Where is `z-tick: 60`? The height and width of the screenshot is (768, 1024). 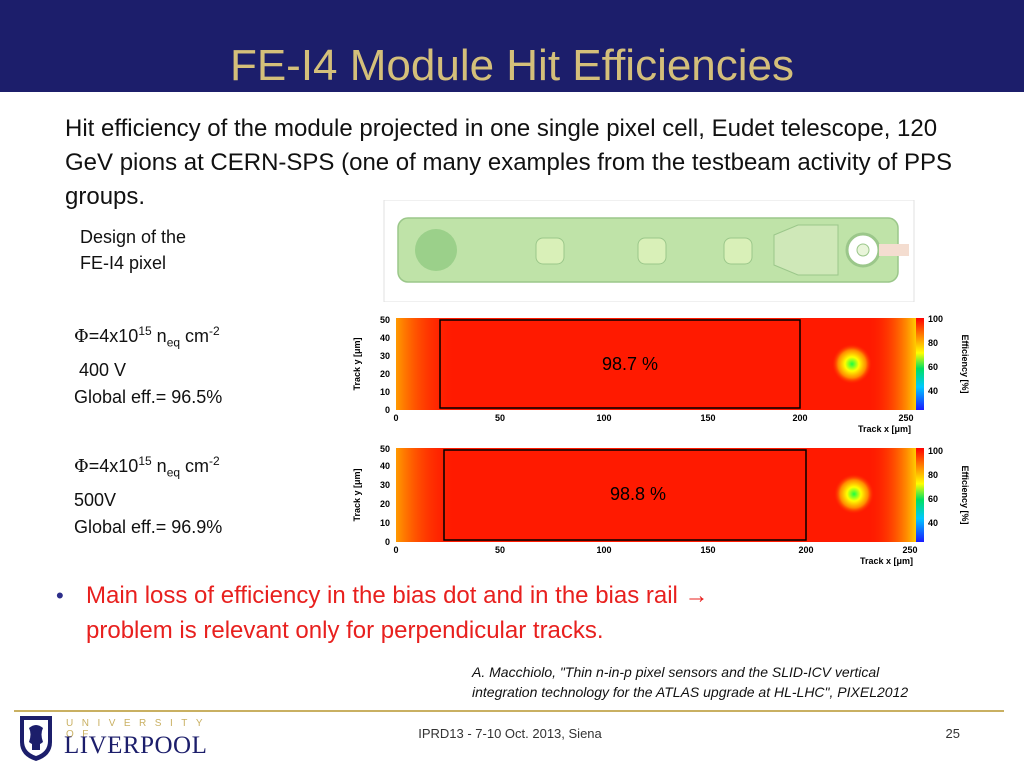
z-tick: 60 is located at coordinates (933, 367).